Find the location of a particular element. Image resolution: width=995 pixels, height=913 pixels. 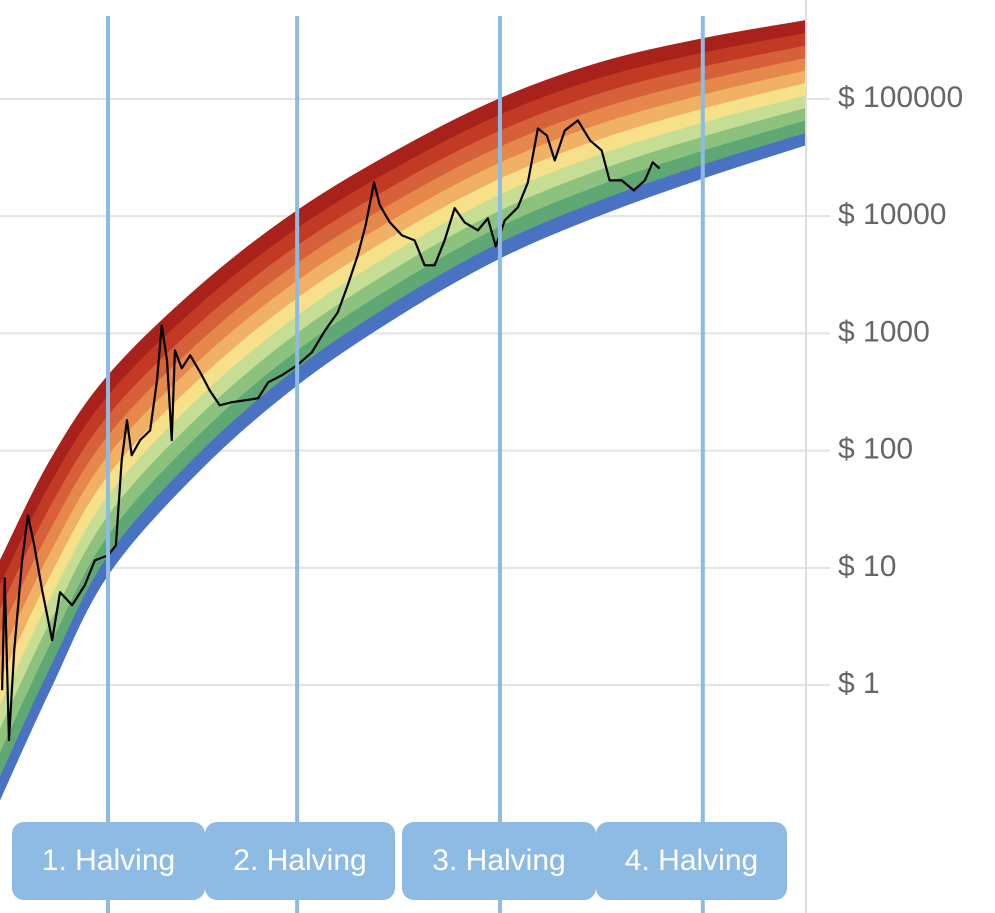

y-tick-label: $ 100 is located at coordinates (875, 449).